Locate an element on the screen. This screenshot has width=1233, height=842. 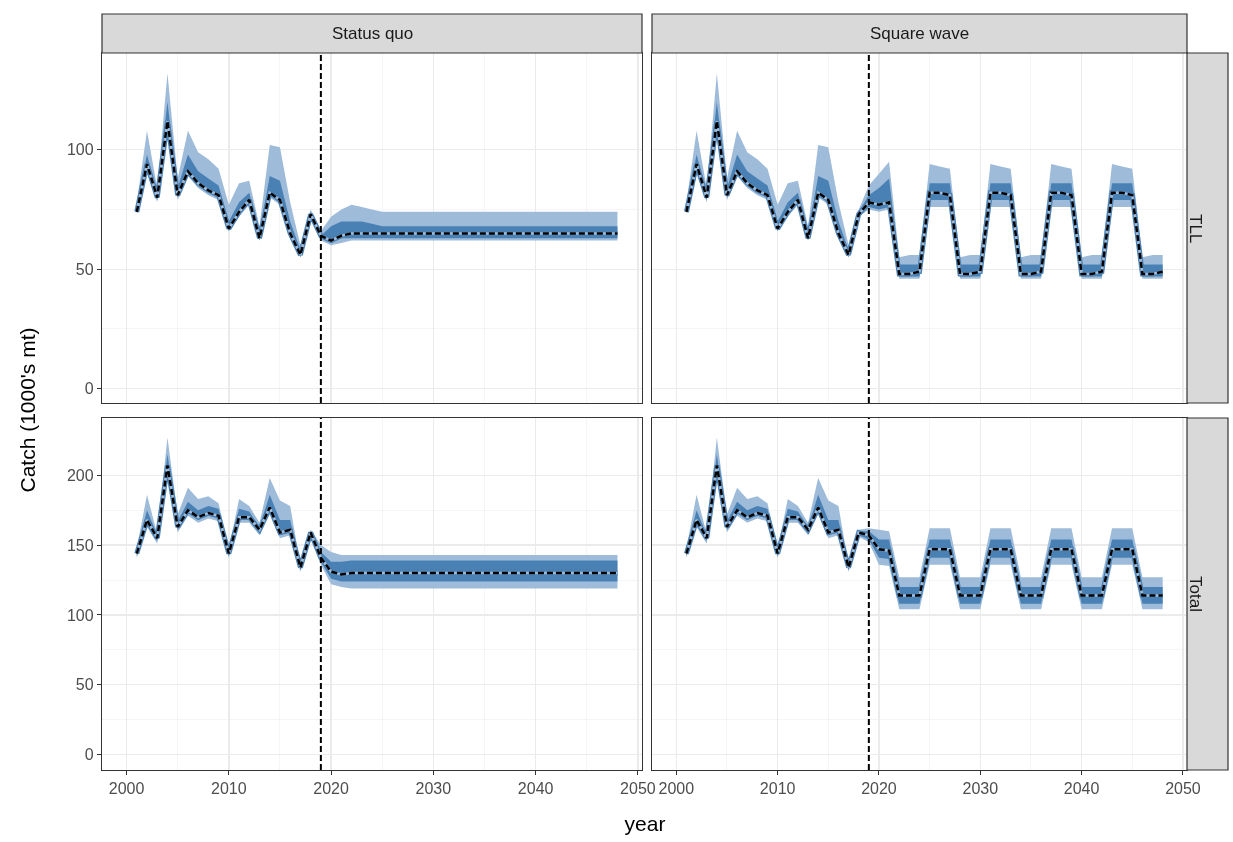
x-axis-title: year is located at coordinates (645, 824).